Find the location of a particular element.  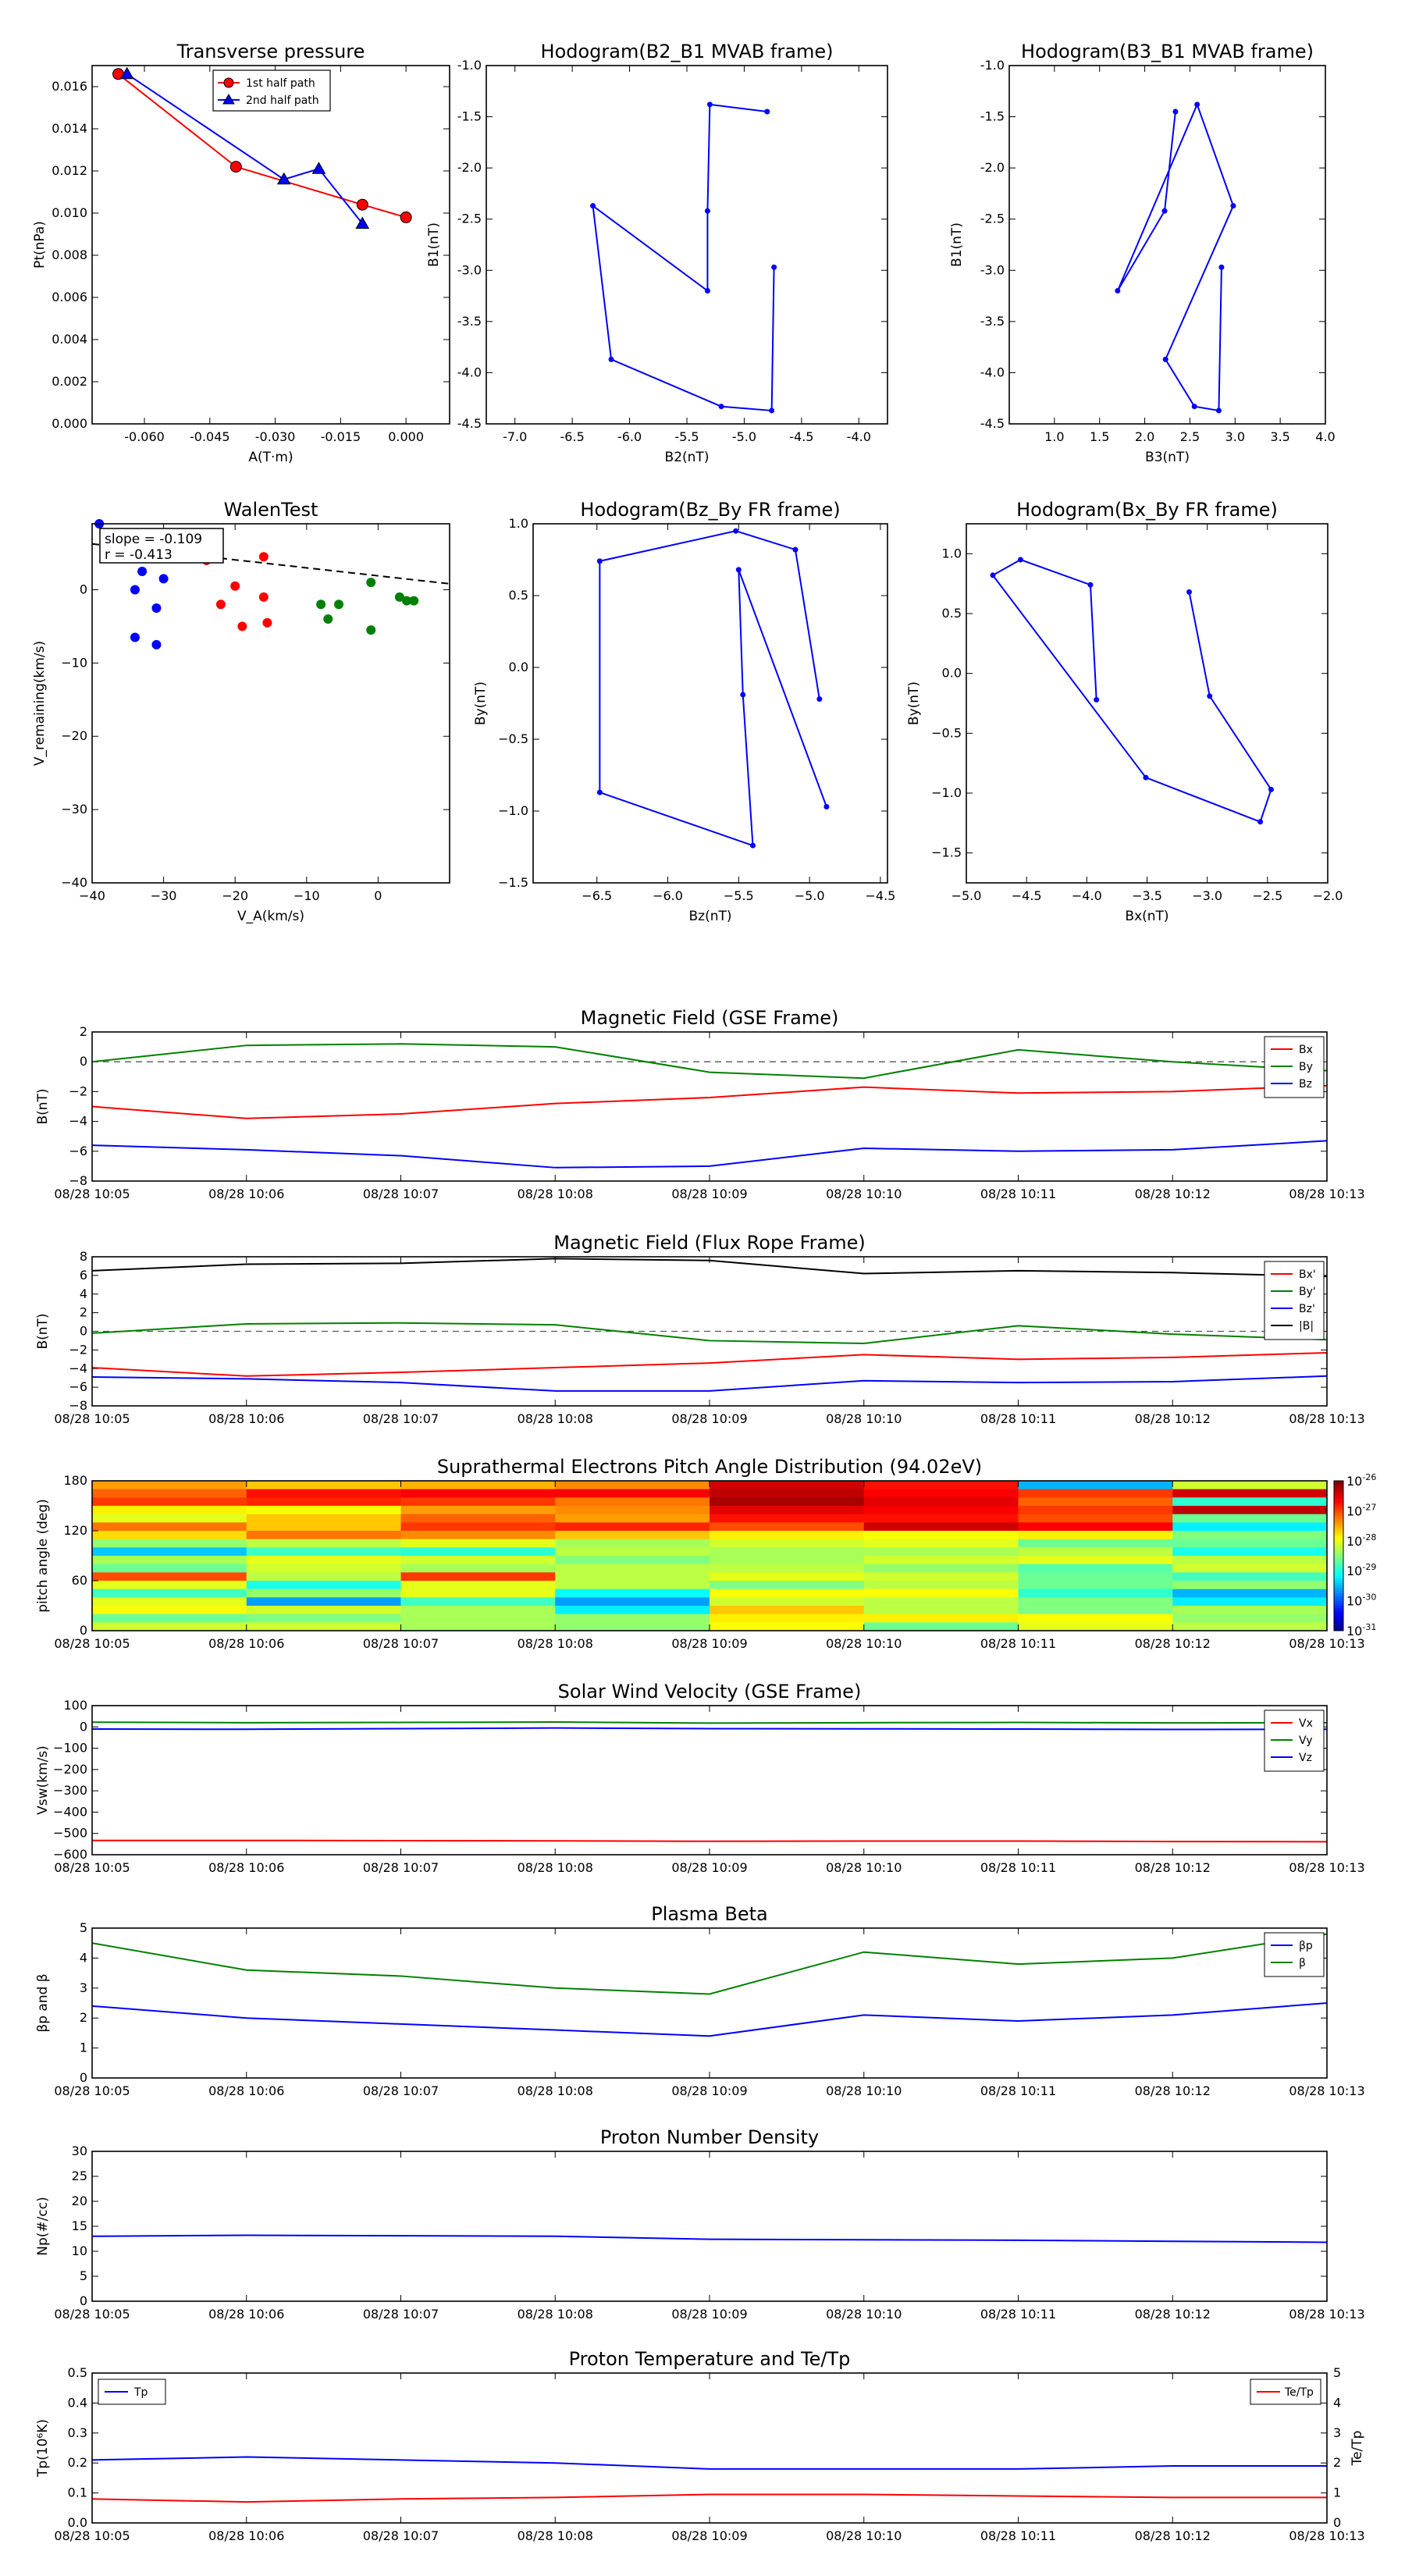

time-tick-label: 08/28 10:09 is located at coordinates (709, 1194).